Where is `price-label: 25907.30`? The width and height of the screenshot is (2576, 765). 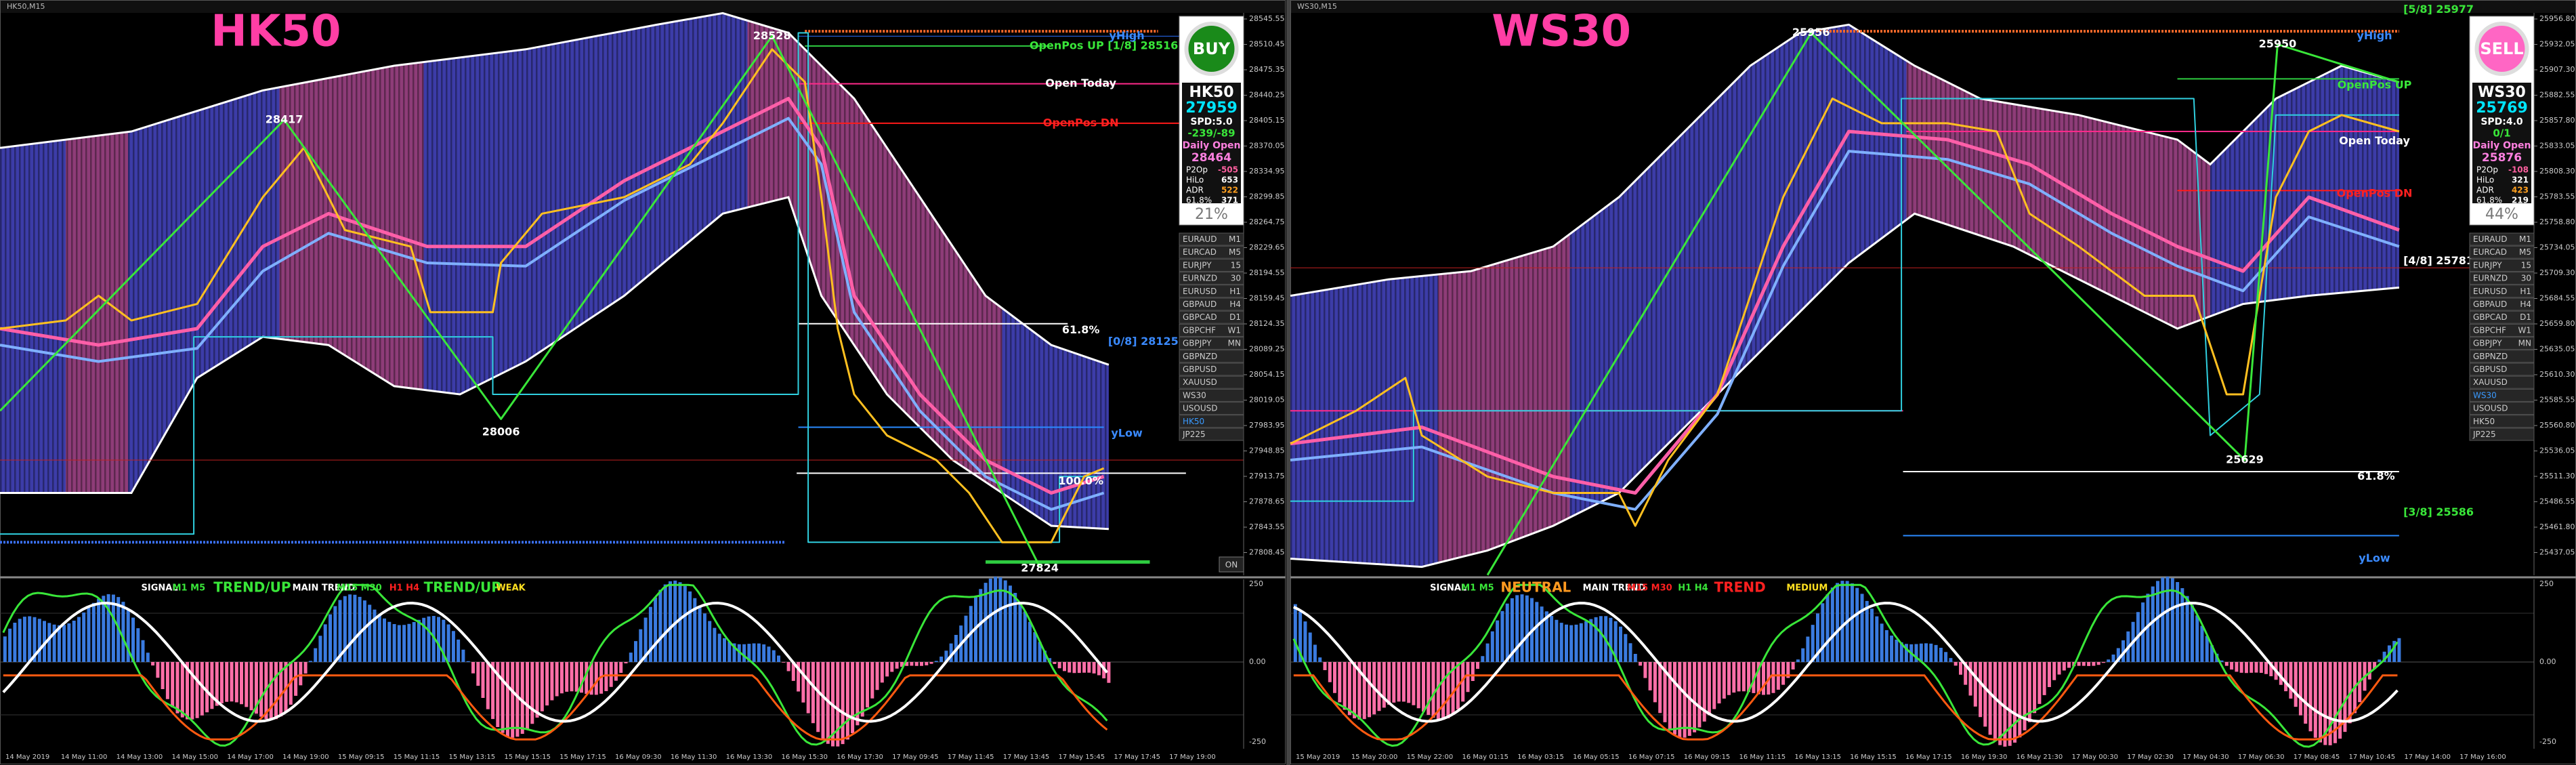
price-label: 25907.30 is located at coordinates (2557, 69).